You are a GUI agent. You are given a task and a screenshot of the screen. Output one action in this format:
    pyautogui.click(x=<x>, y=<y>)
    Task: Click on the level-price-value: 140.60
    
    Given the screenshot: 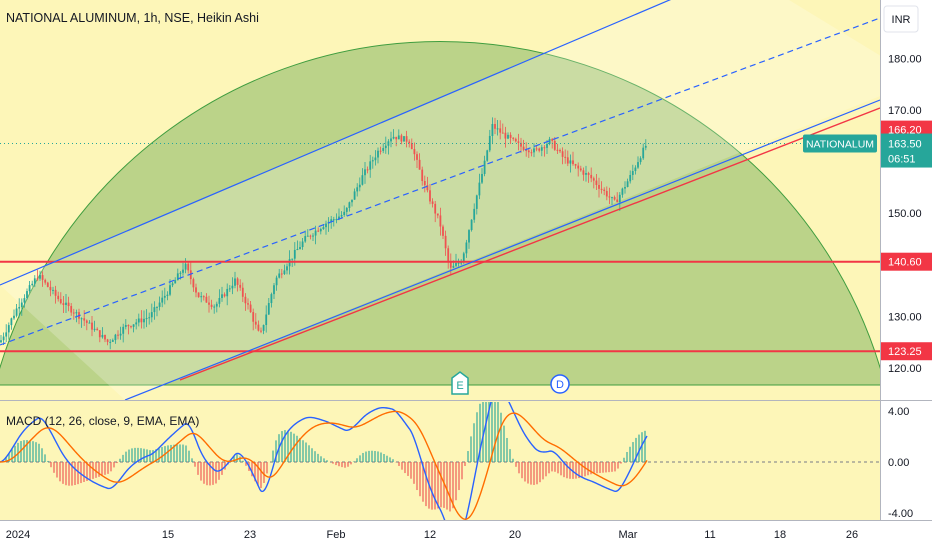 What is the action you would take?
    pyautogui.click(x=905, y=263)
    